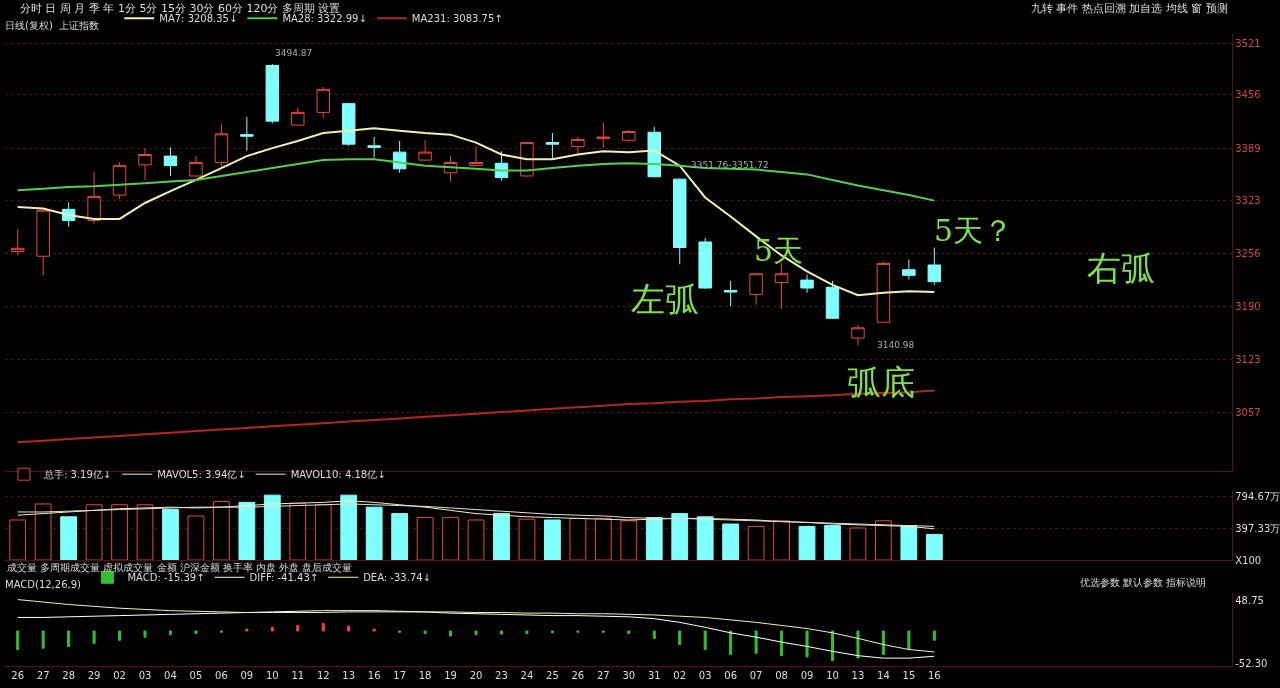 The image size is (1280, 688). What do you see at coordinates (909, 676) in the screenshot?
I see `x-tick-label: 15` at bounding box center [909, 676].